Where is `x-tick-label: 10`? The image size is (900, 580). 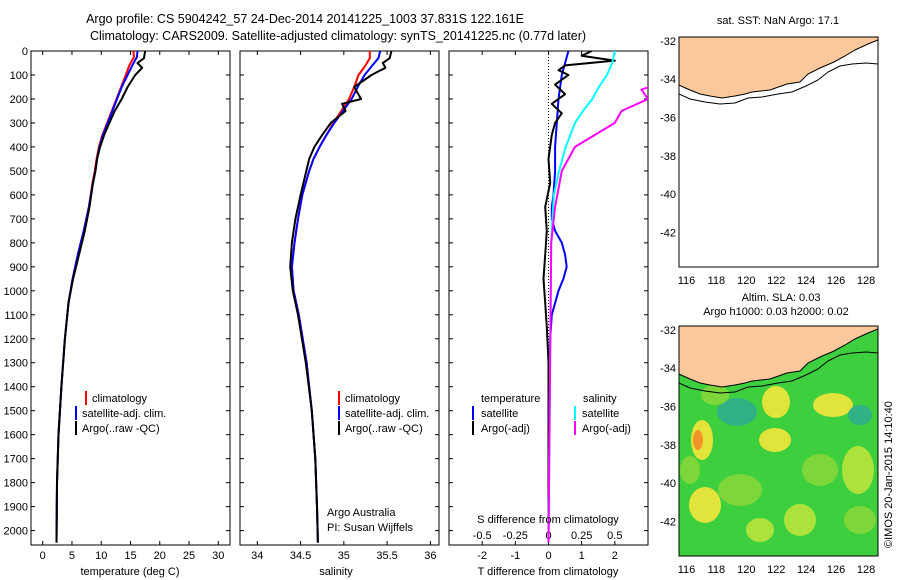 x-tick-label: 10 is located at coordinates (101, 556).